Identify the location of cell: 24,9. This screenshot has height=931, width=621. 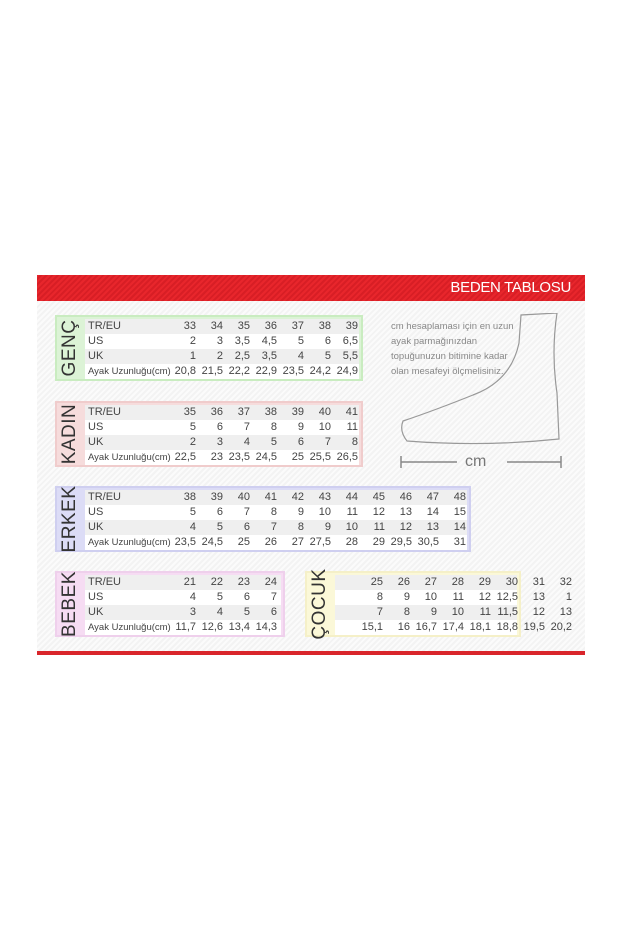
(347, 371).